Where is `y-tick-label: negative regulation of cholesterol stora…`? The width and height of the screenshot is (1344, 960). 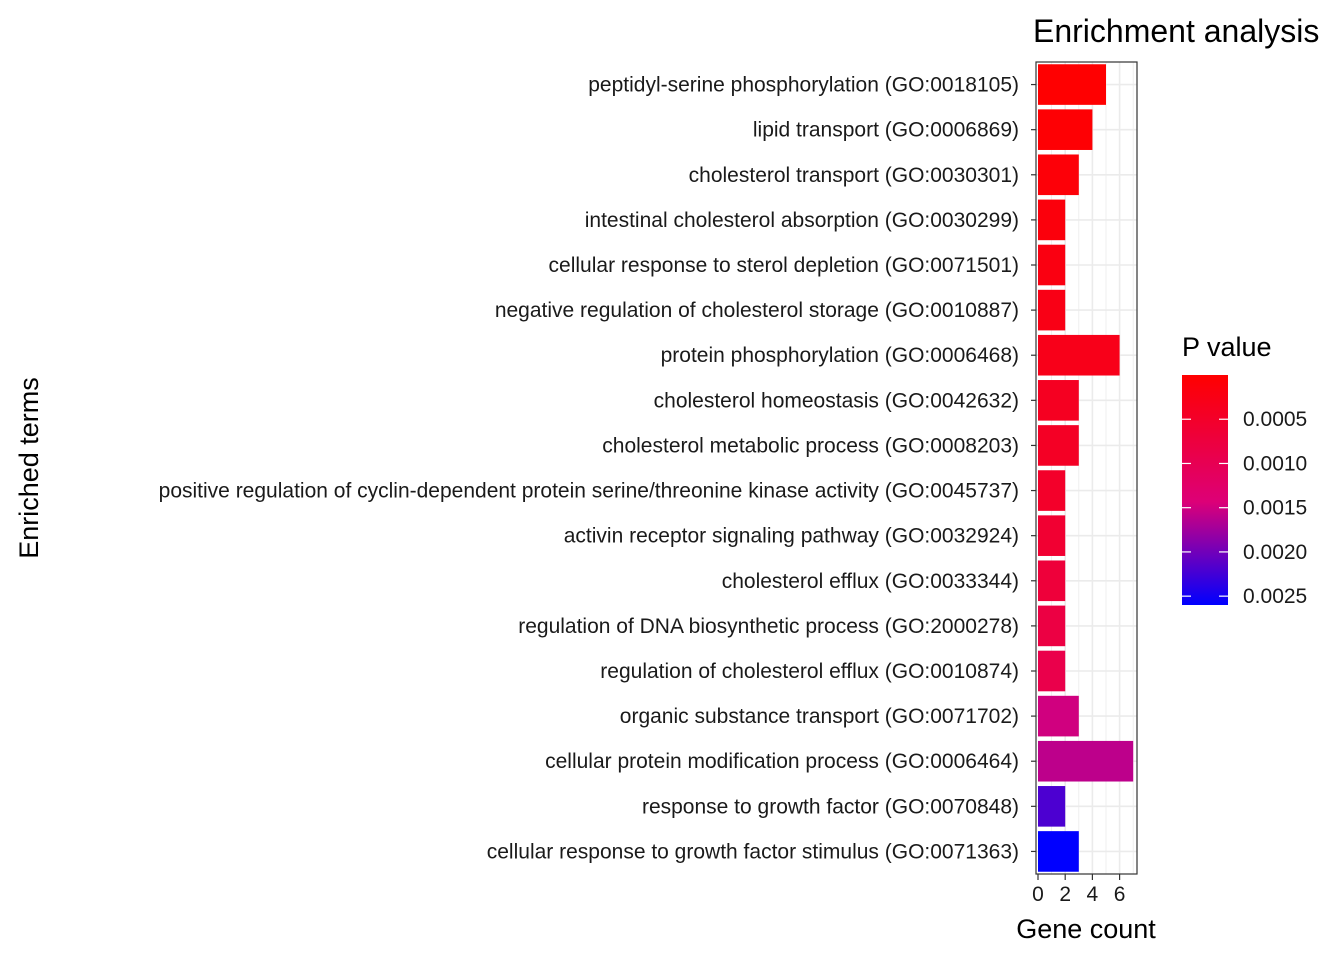 y-tick-label: negative regulation of cholesterol stora… is located at coordinates (757, 310).